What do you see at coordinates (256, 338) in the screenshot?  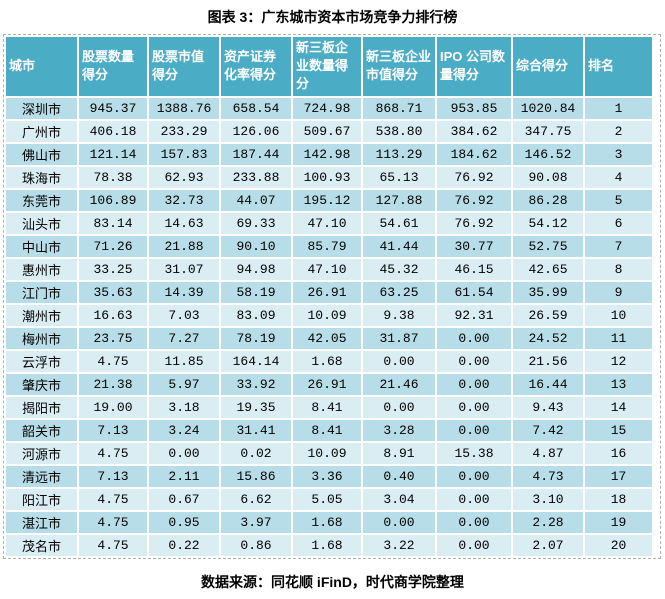 I see `score-cell: 78.19` at bounding box center [256, 338].